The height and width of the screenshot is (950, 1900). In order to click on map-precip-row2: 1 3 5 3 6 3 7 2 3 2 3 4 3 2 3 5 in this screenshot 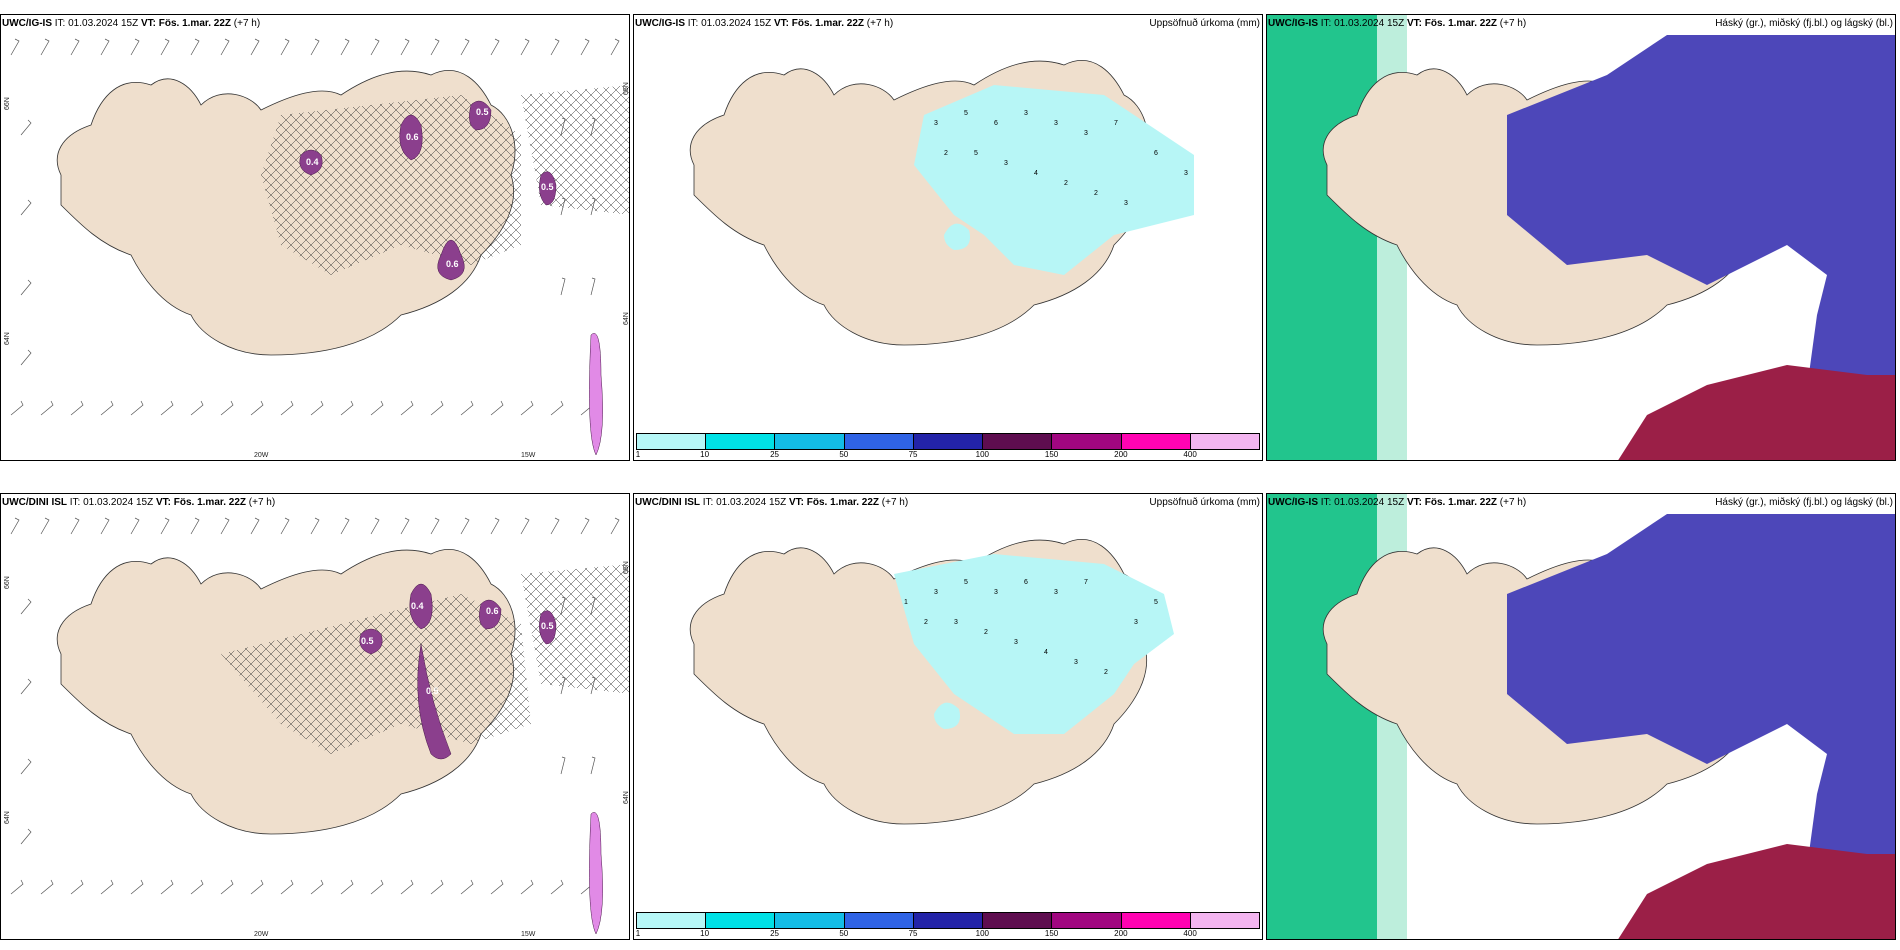, I will do `click(931, 682)`.